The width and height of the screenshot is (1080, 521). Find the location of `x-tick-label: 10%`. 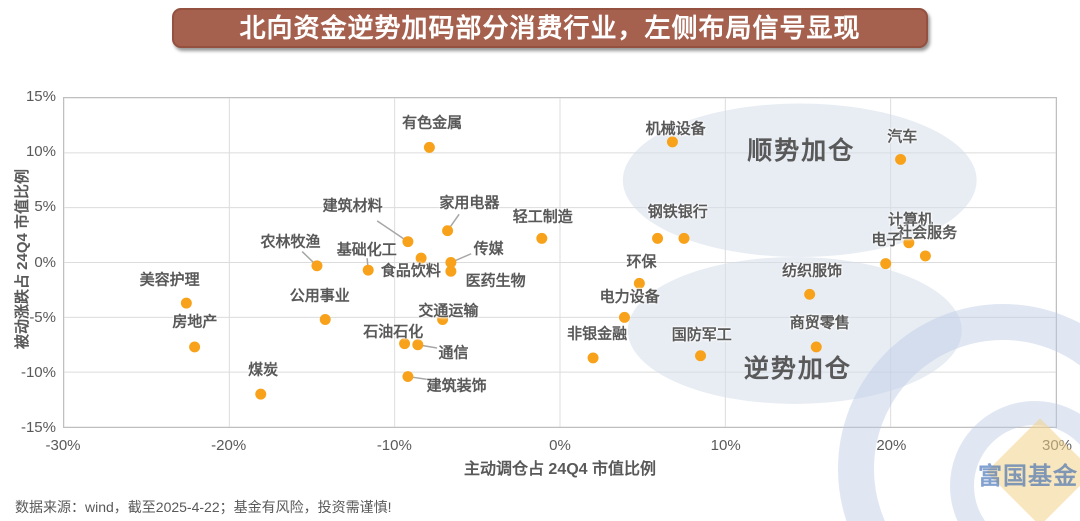

x-tick-label: 10% is located at coordinates (725, 445).